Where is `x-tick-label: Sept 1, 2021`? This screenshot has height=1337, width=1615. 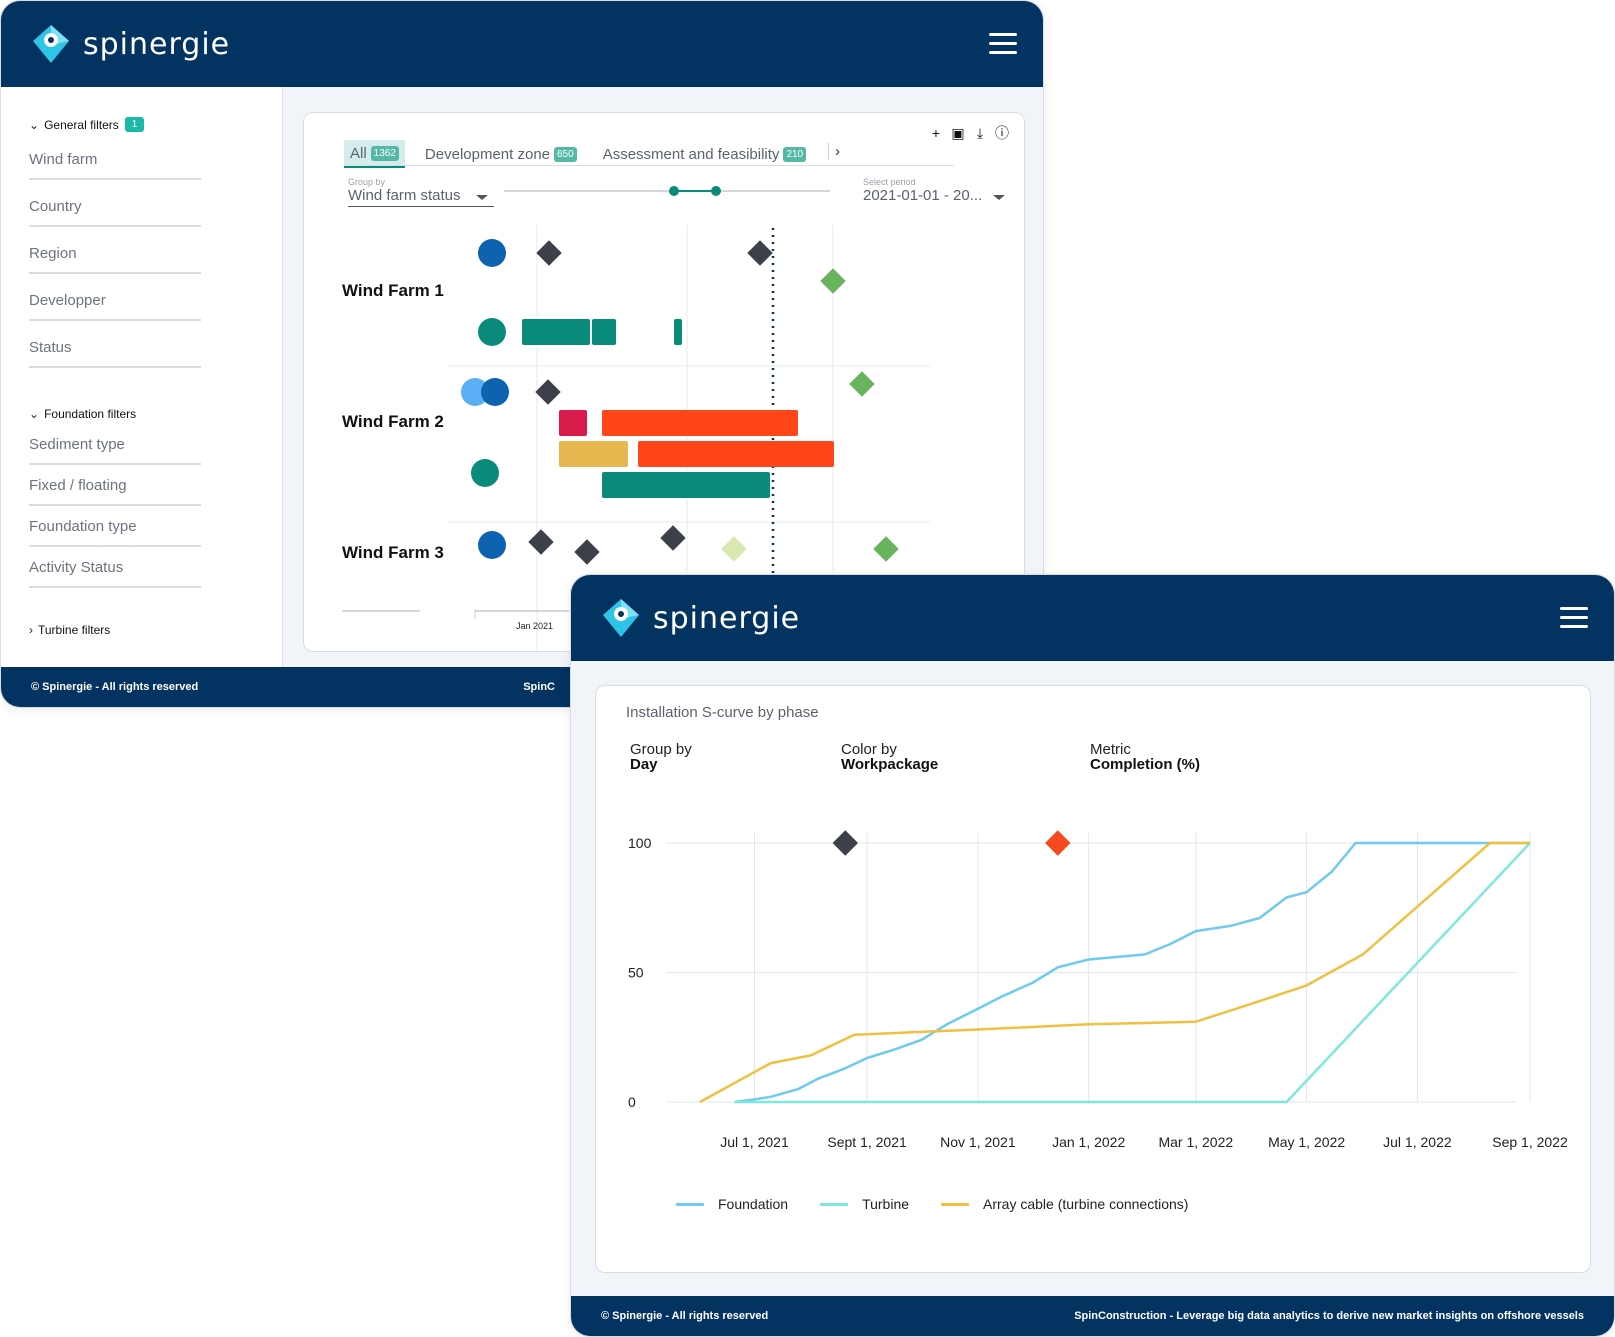 x-tick-label: Sept 1, 2021 is located at coordinates (867, 1142).